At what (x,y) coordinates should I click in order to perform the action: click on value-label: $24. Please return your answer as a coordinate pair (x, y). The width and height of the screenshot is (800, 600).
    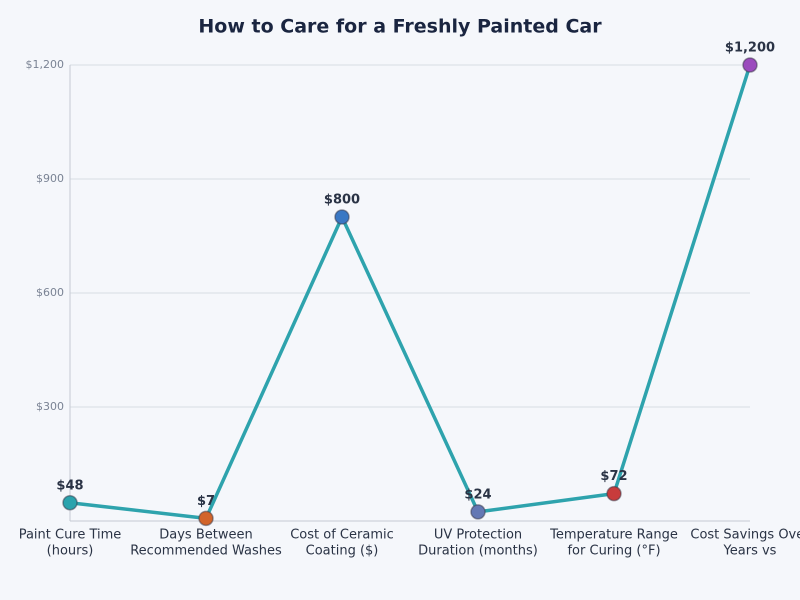
    Looking at the image, I should click on (477, 494).